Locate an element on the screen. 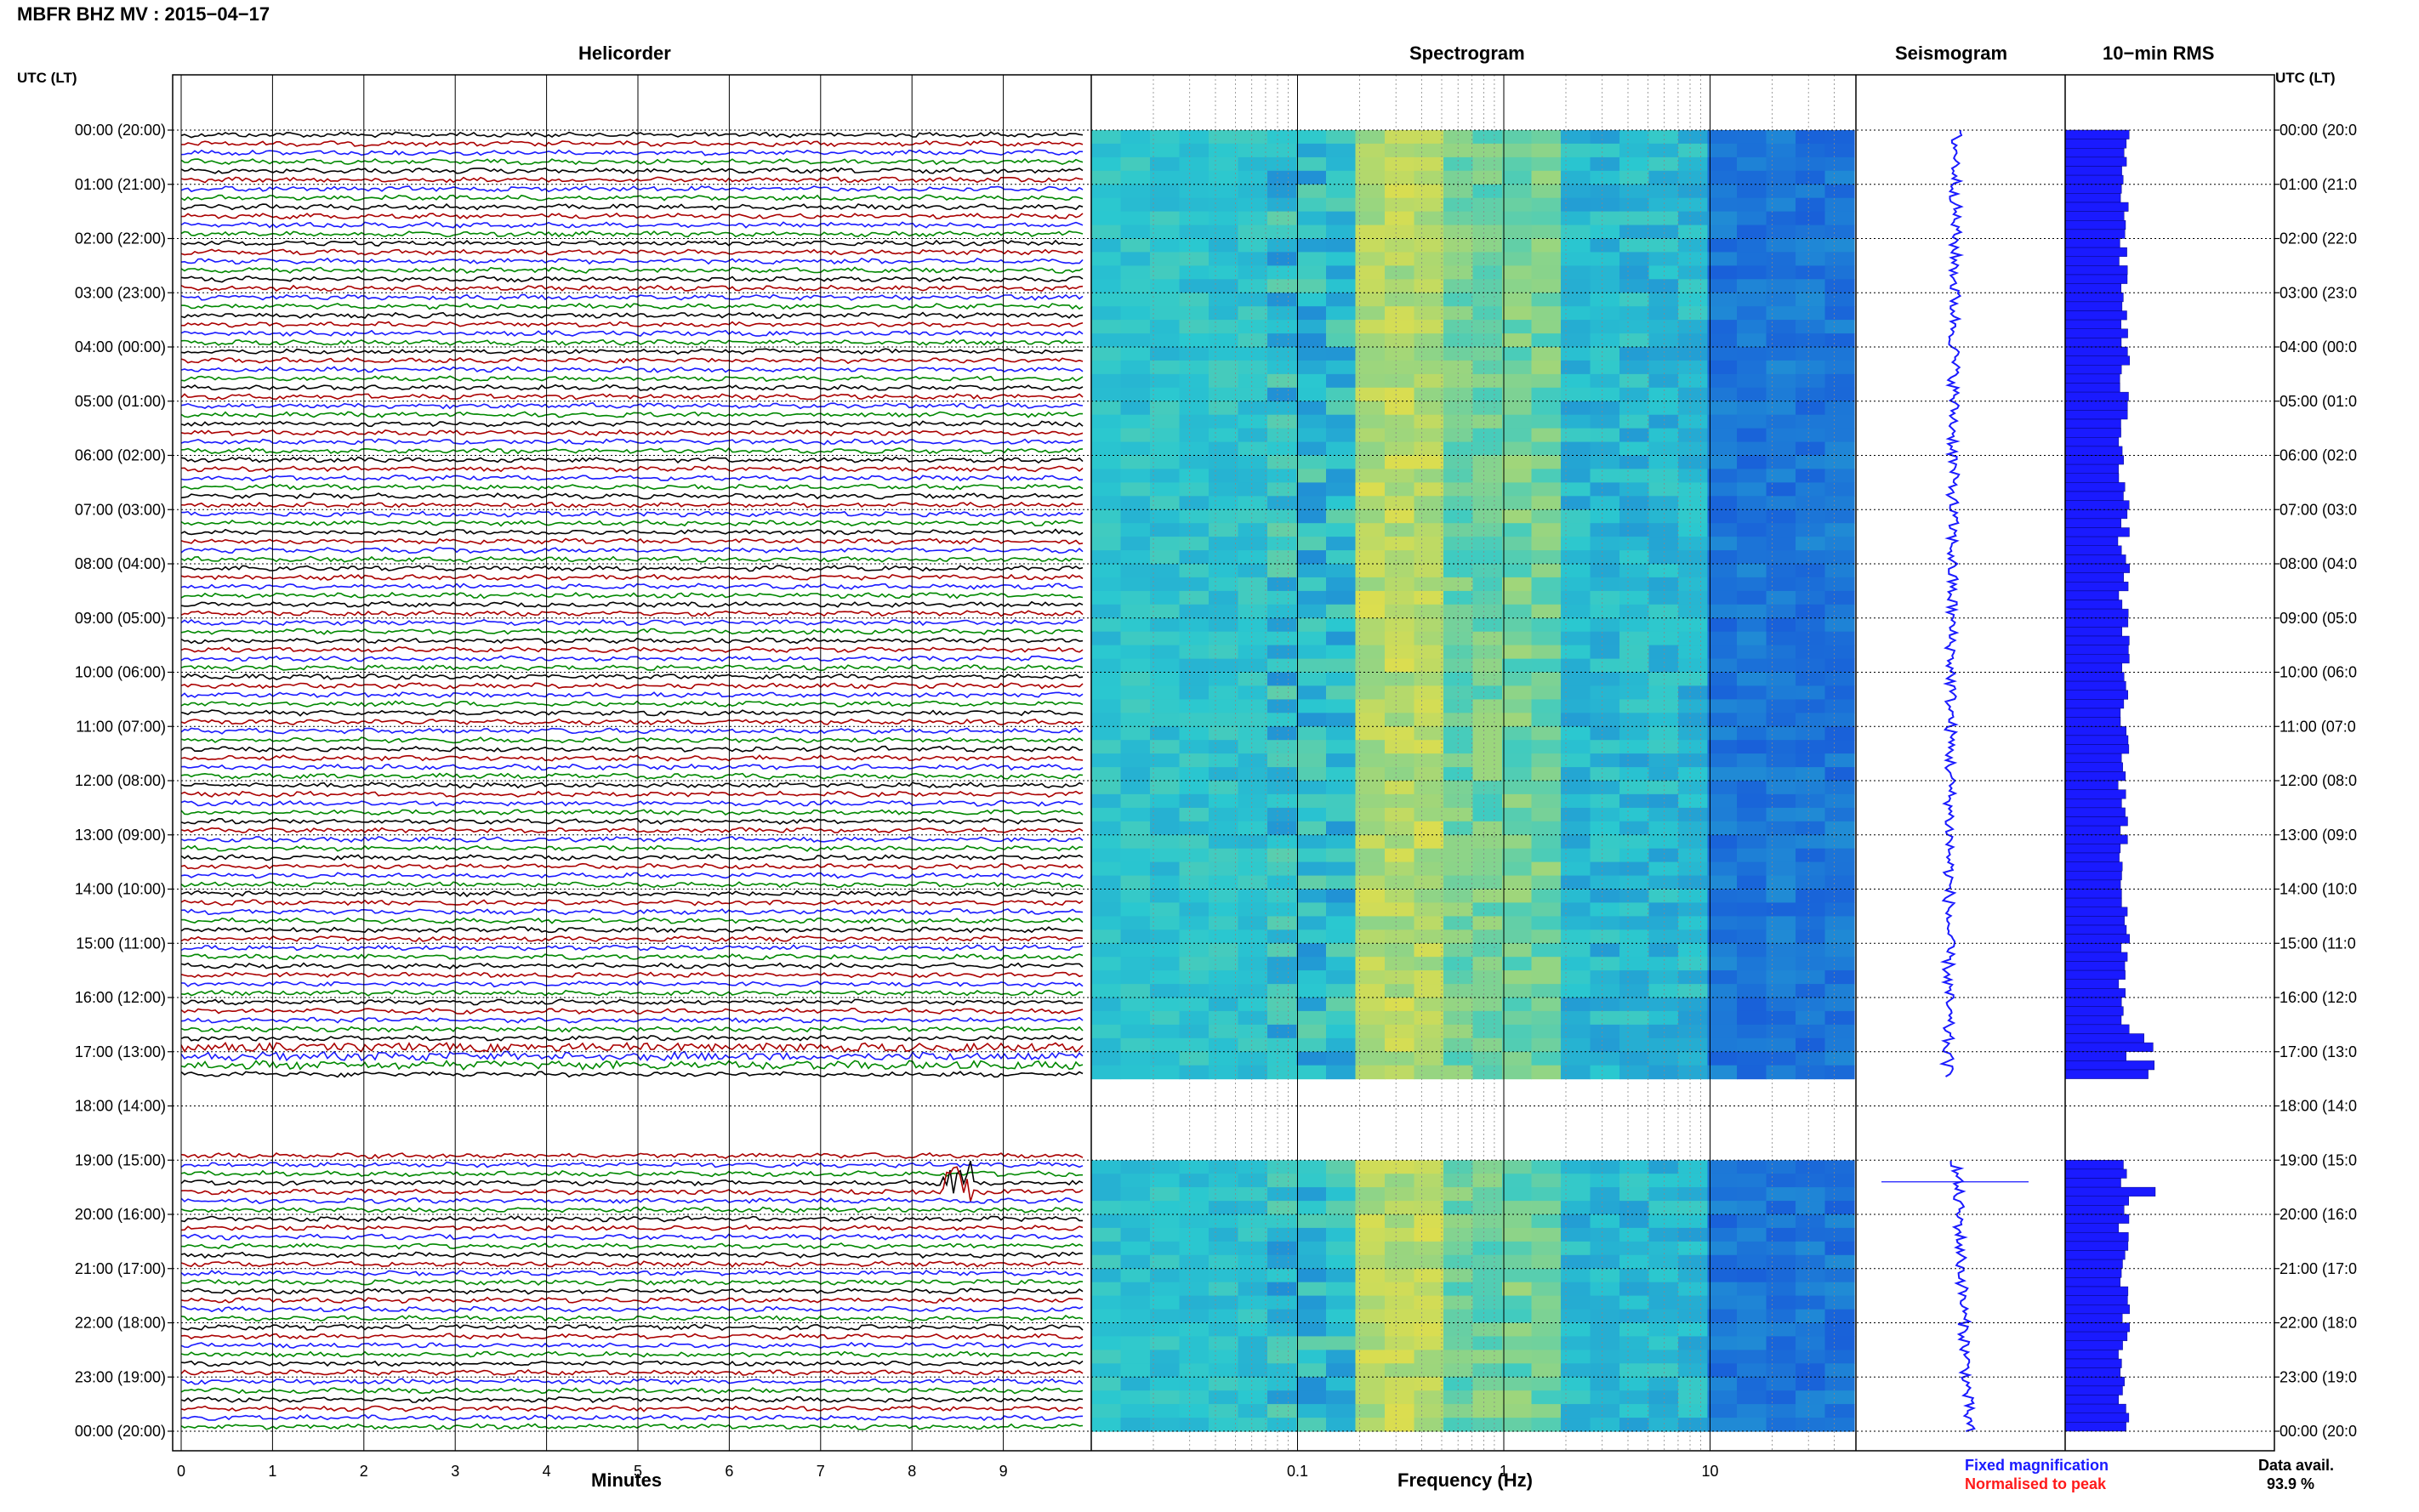  left-time-label: 16:00 (12:00) is located at coordinates (120, 997).